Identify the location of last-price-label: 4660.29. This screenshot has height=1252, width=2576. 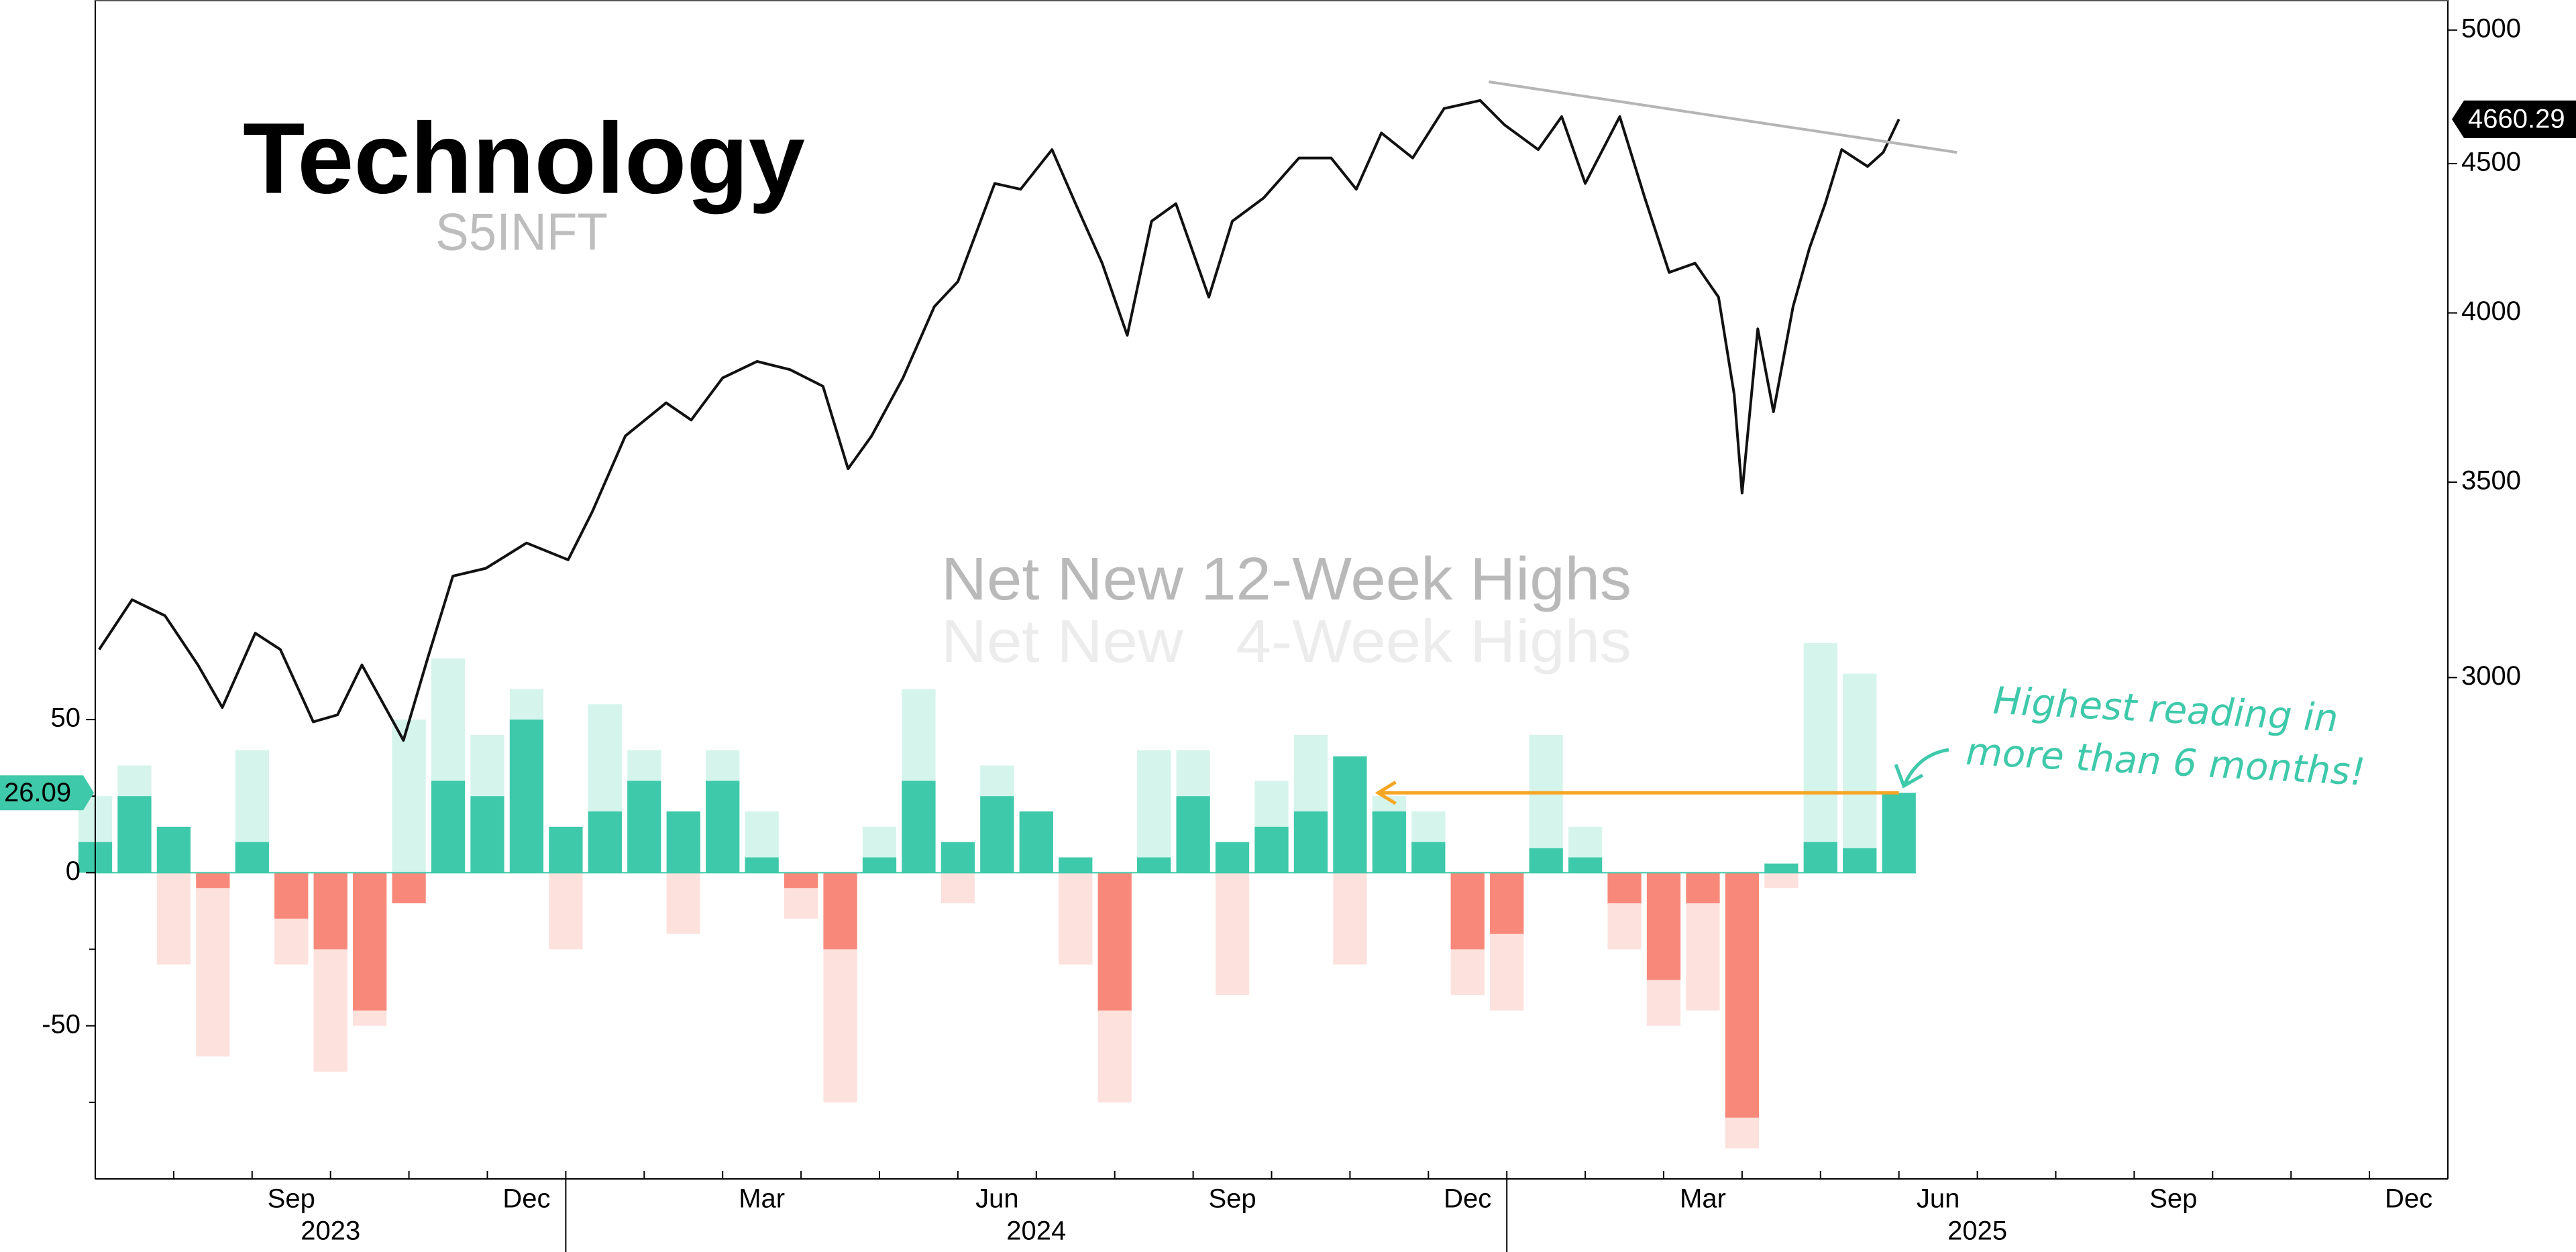
(2516, 119).